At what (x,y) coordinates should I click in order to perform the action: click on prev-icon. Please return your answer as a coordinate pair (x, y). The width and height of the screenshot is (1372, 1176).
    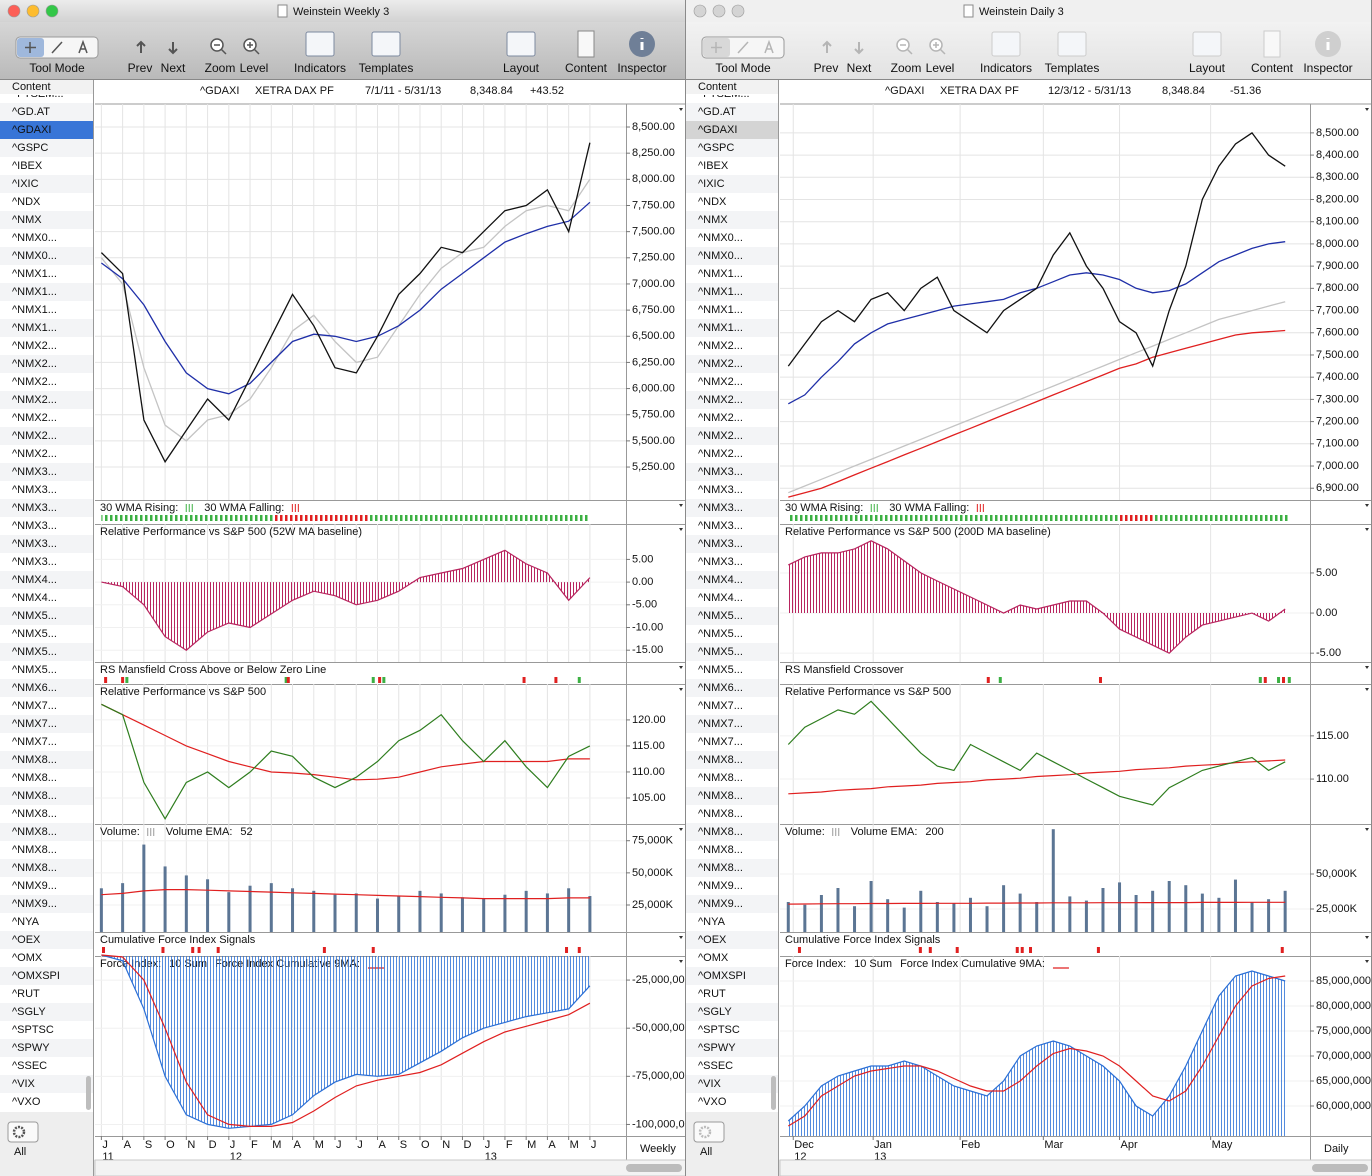
    Looking at the image, I should click on (141, 46).